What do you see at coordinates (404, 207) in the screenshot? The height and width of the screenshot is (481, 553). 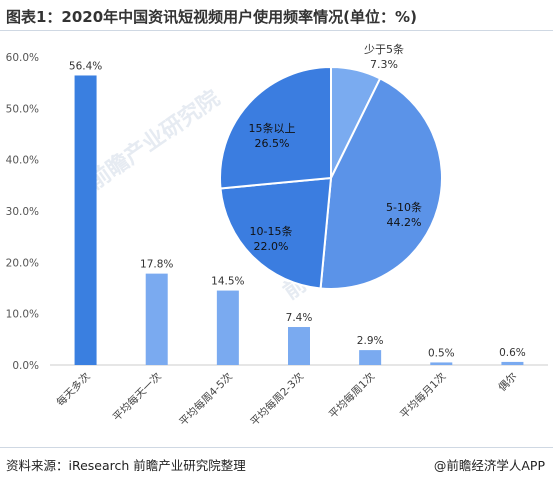 I see `pie-category-label: 5-10条` at bounding box center [404, 207].